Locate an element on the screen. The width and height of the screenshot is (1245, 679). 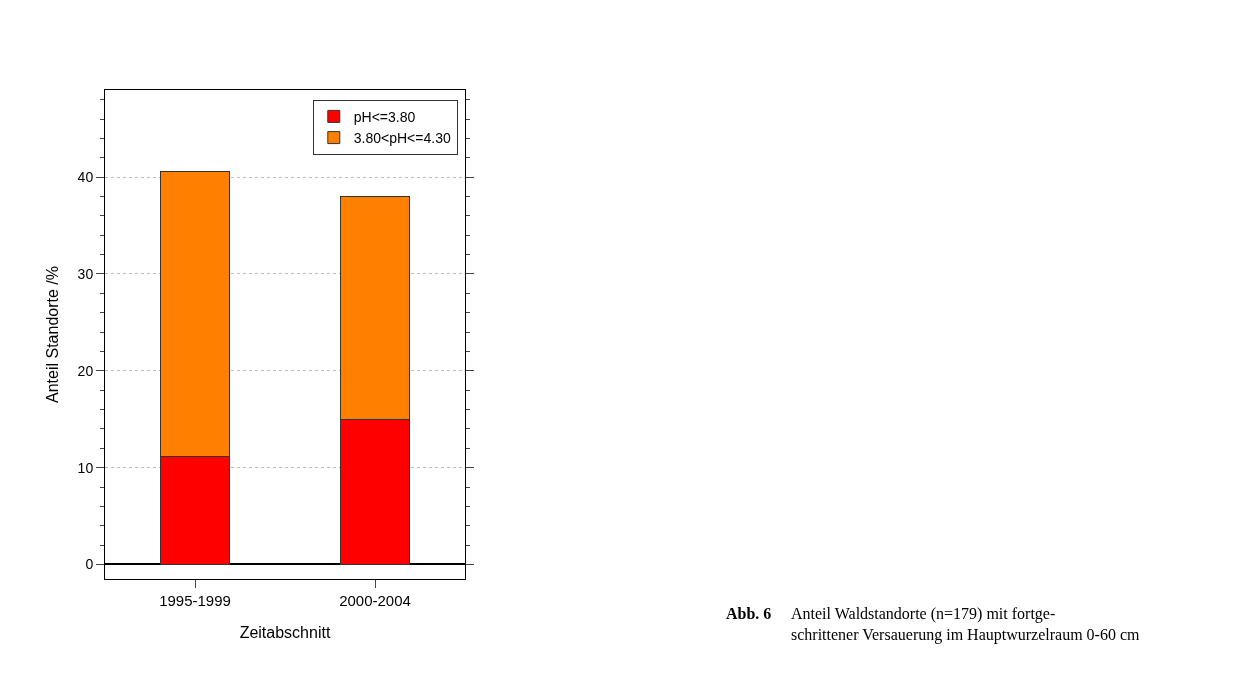
y-tick-label: 20 is located at coordinates (85, 370).